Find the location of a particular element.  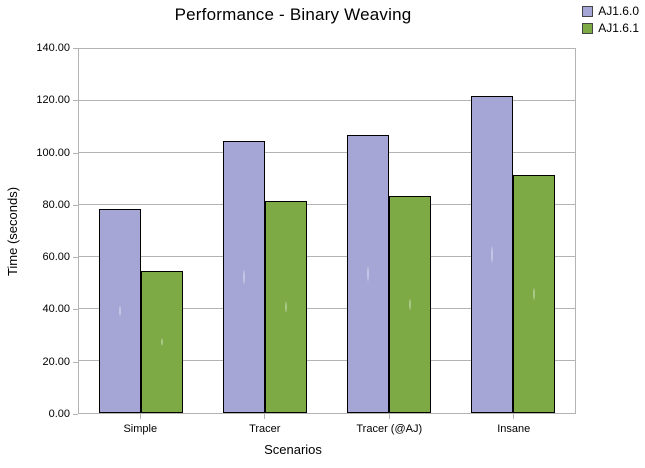

y-axis-title-text: Time (seconds) is located at coordinates (13, 231).